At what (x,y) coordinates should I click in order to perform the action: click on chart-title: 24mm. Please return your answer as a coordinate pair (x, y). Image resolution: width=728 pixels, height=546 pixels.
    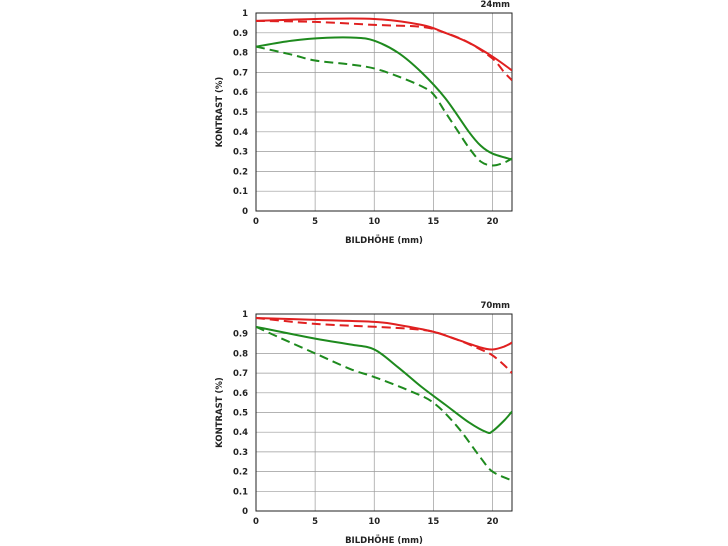
    Looking at the image, I should click on (495, 5).